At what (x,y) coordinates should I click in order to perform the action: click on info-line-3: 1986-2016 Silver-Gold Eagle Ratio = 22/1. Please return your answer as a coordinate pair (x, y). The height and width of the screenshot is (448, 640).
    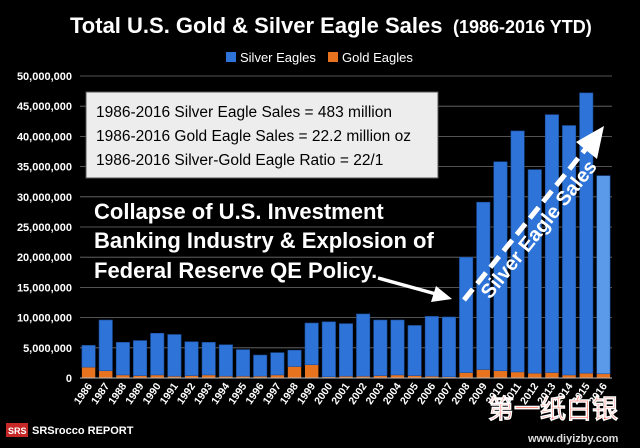
    Looking at the image, I should click on (239, 160).